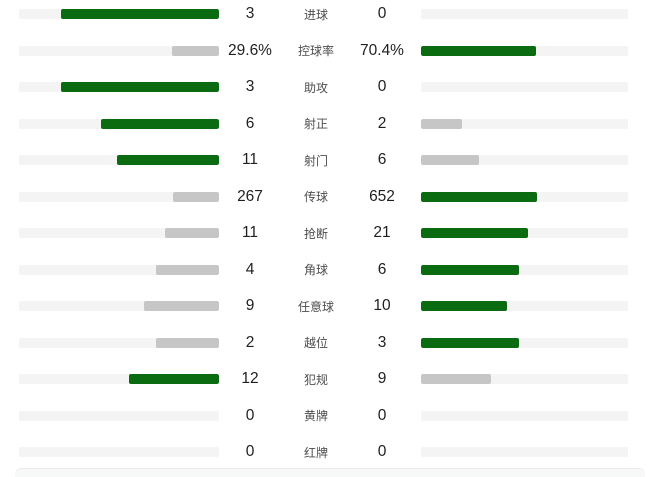 The height and width of the screenshot is (477, 660). I want to click on stat-row: 29.6% 控球率 70.4%, so click(330, 51).